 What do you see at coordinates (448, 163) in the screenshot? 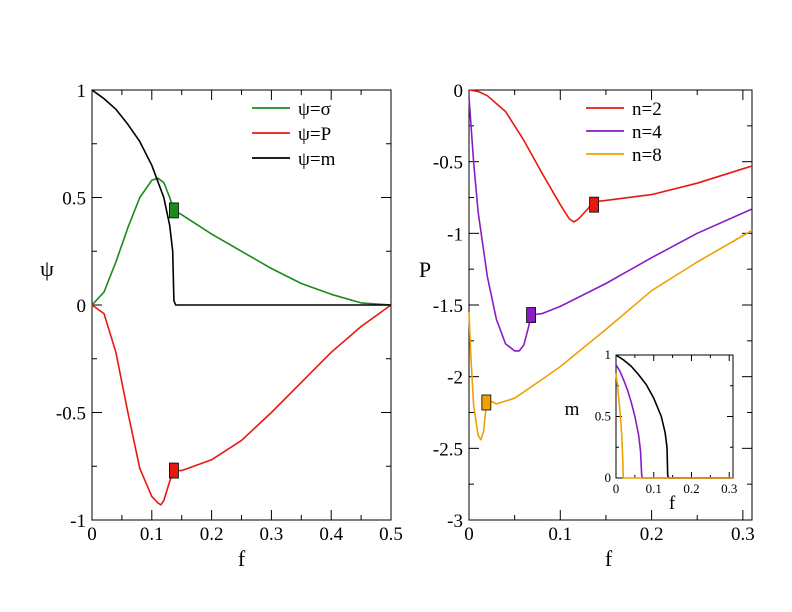
I see `right-ytick-label: -0.5` at bounding box center [448, 163].